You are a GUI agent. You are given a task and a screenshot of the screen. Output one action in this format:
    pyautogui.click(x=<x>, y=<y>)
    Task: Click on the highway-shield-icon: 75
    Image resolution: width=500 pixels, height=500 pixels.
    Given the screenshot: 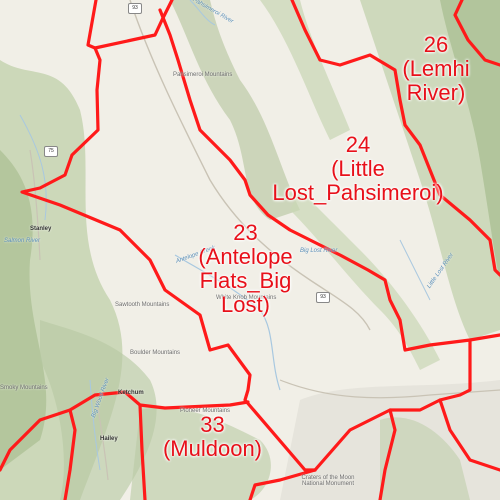 What is the action you would take?
    pyautogui.click(x=51, y=151)
    